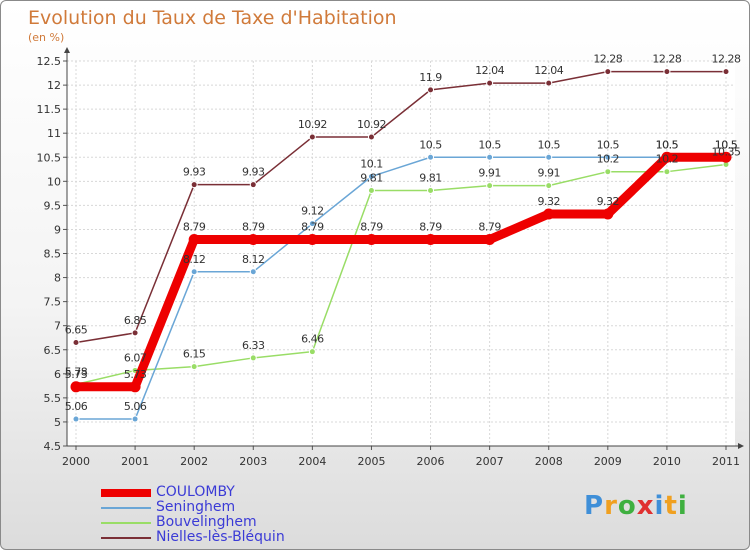 Image resolution: width=750 pixels, height=550 pixels. I want to click on logo-letter: r, so click(611, 506).